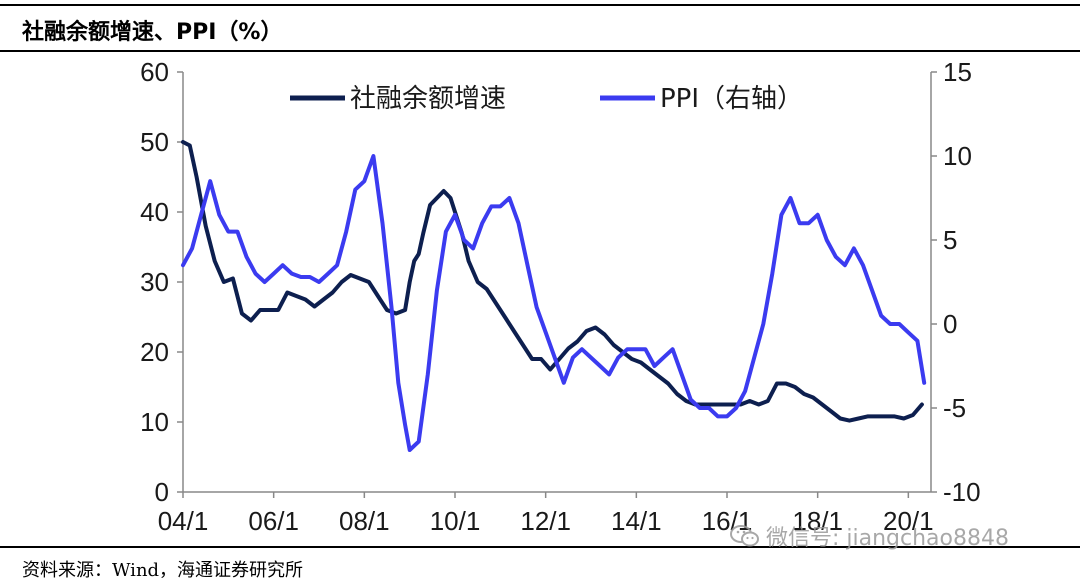 The width and height of the screenshot is (1080, 585). Describe the element at coordinates (636, 521) in the screenshot. I see `x-tick-label: 14/1` at that location.